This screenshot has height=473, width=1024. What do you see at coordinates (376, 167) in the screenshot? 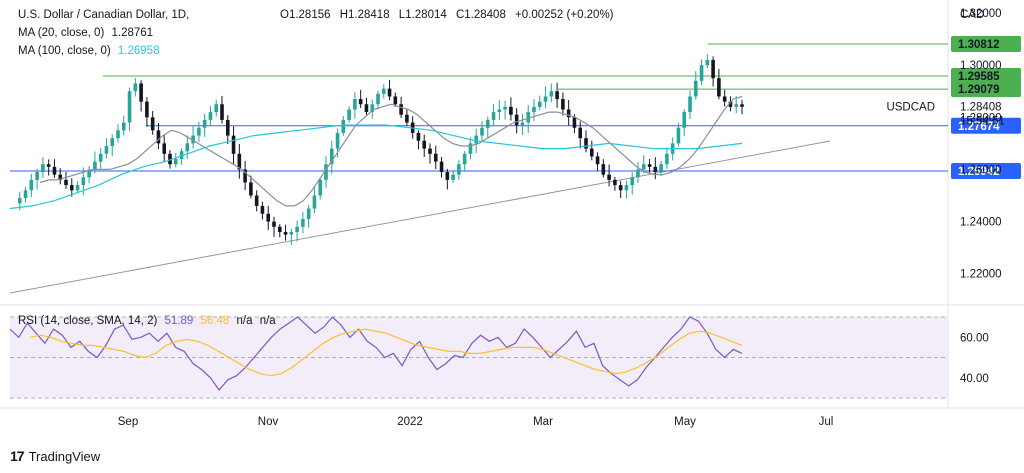
I see `ma100-line` at bounding box center [376, 167].